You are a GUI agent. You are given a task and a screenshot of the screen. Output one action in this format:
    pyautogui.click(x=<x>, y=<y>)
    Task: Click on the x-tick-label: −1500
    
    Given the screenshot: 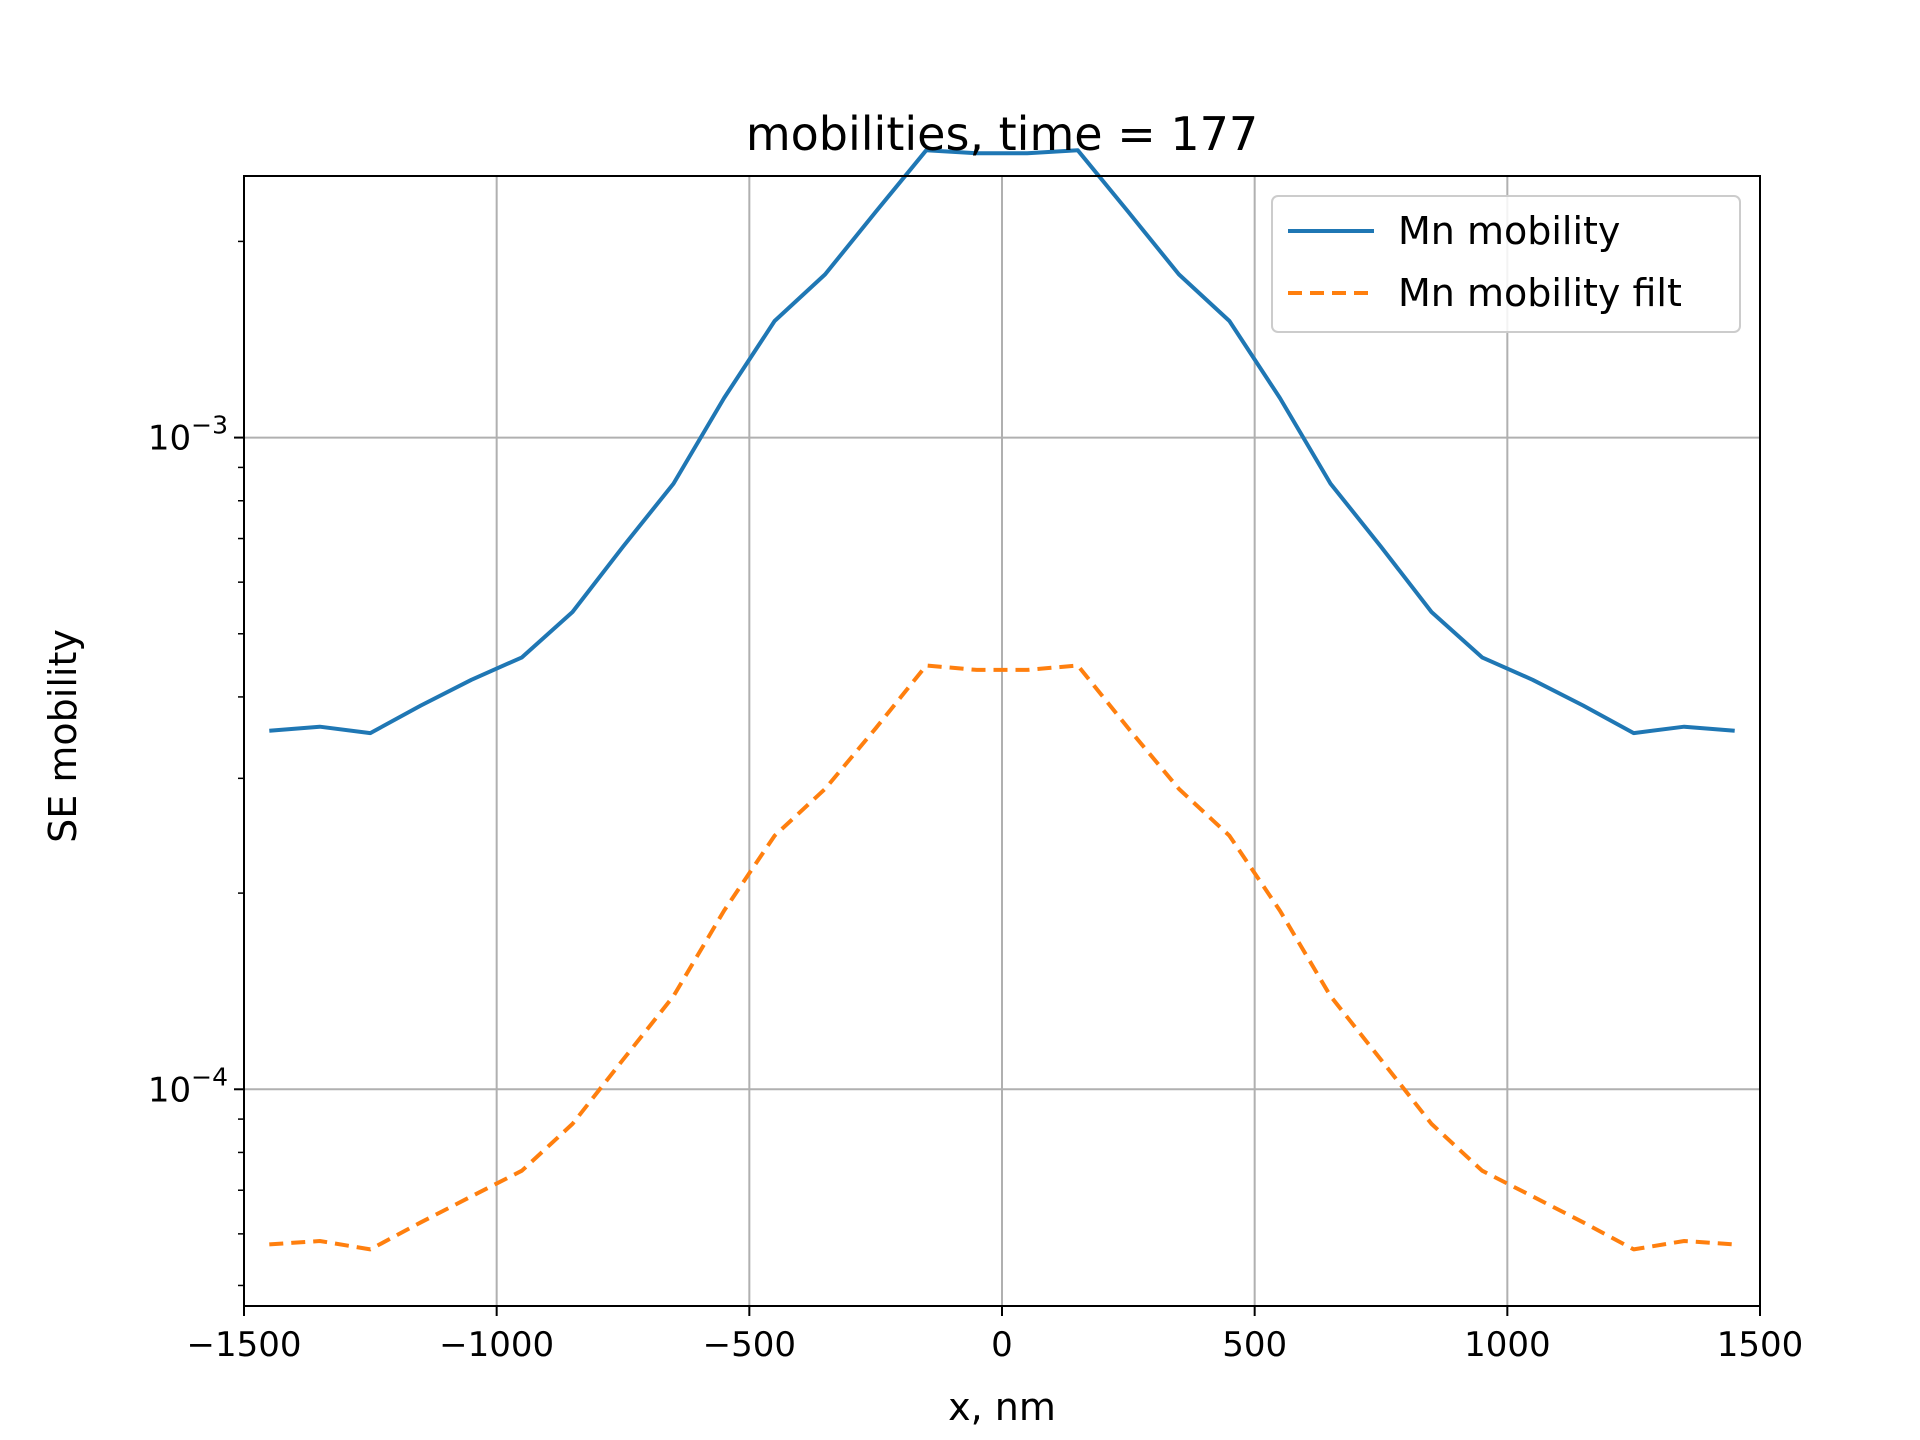 What is the action you would take?
    pyautogui.click(x=243, y=1345)
    